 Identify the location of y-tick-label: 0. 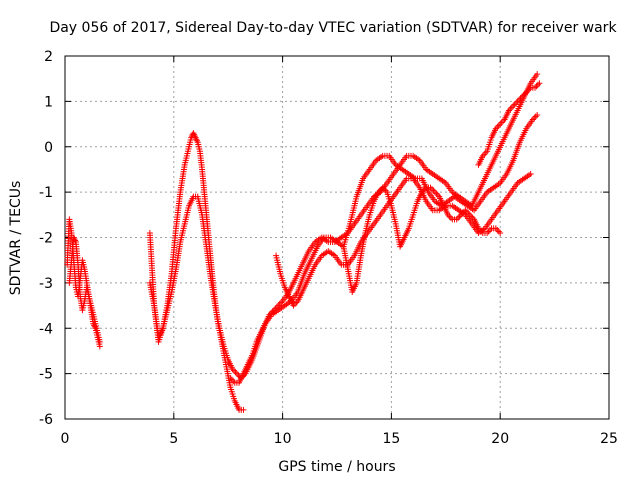
(48, 148).